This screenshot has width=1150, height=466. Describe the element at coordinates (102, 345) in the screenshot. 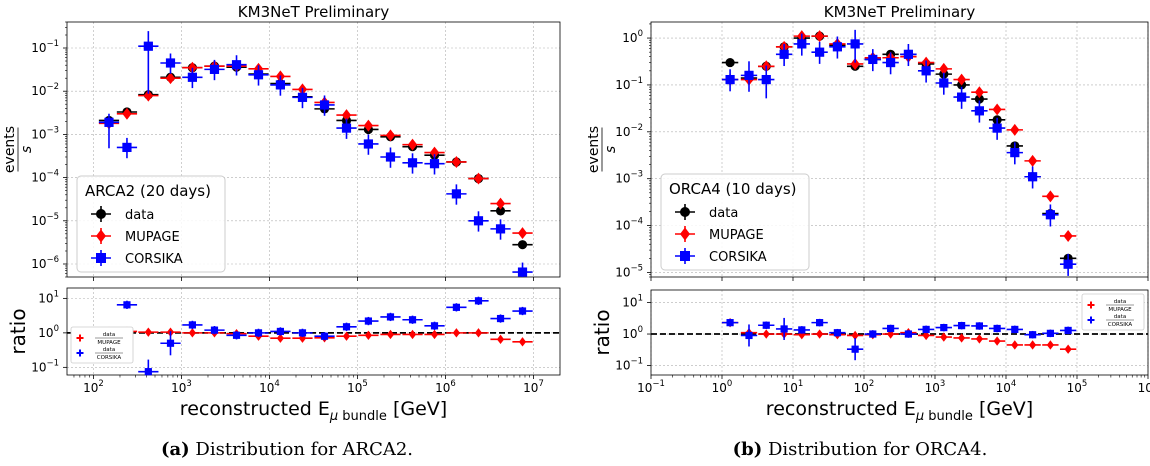

I see `ratio-legend-box` at that location.